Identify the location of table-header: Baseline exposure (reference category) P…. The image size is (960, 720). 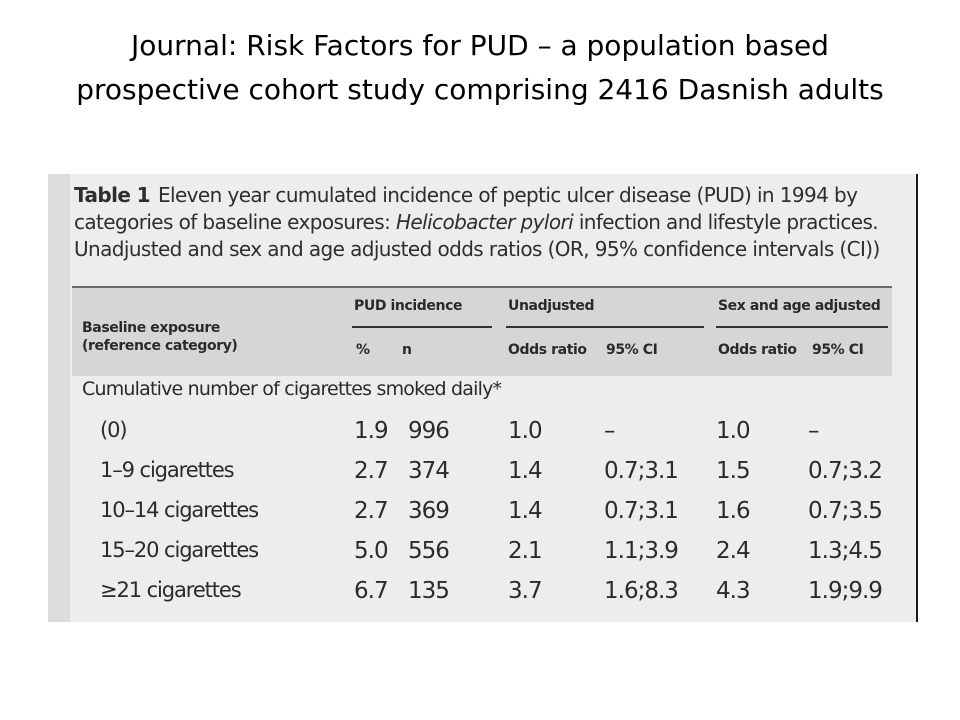
(482, 331).